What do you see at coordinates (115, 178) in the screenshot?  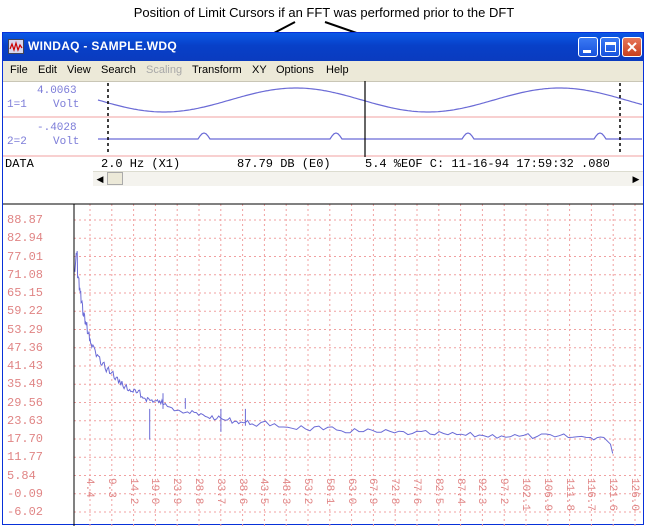 I see `scroll-thumb` at bounding box center [115, 178].